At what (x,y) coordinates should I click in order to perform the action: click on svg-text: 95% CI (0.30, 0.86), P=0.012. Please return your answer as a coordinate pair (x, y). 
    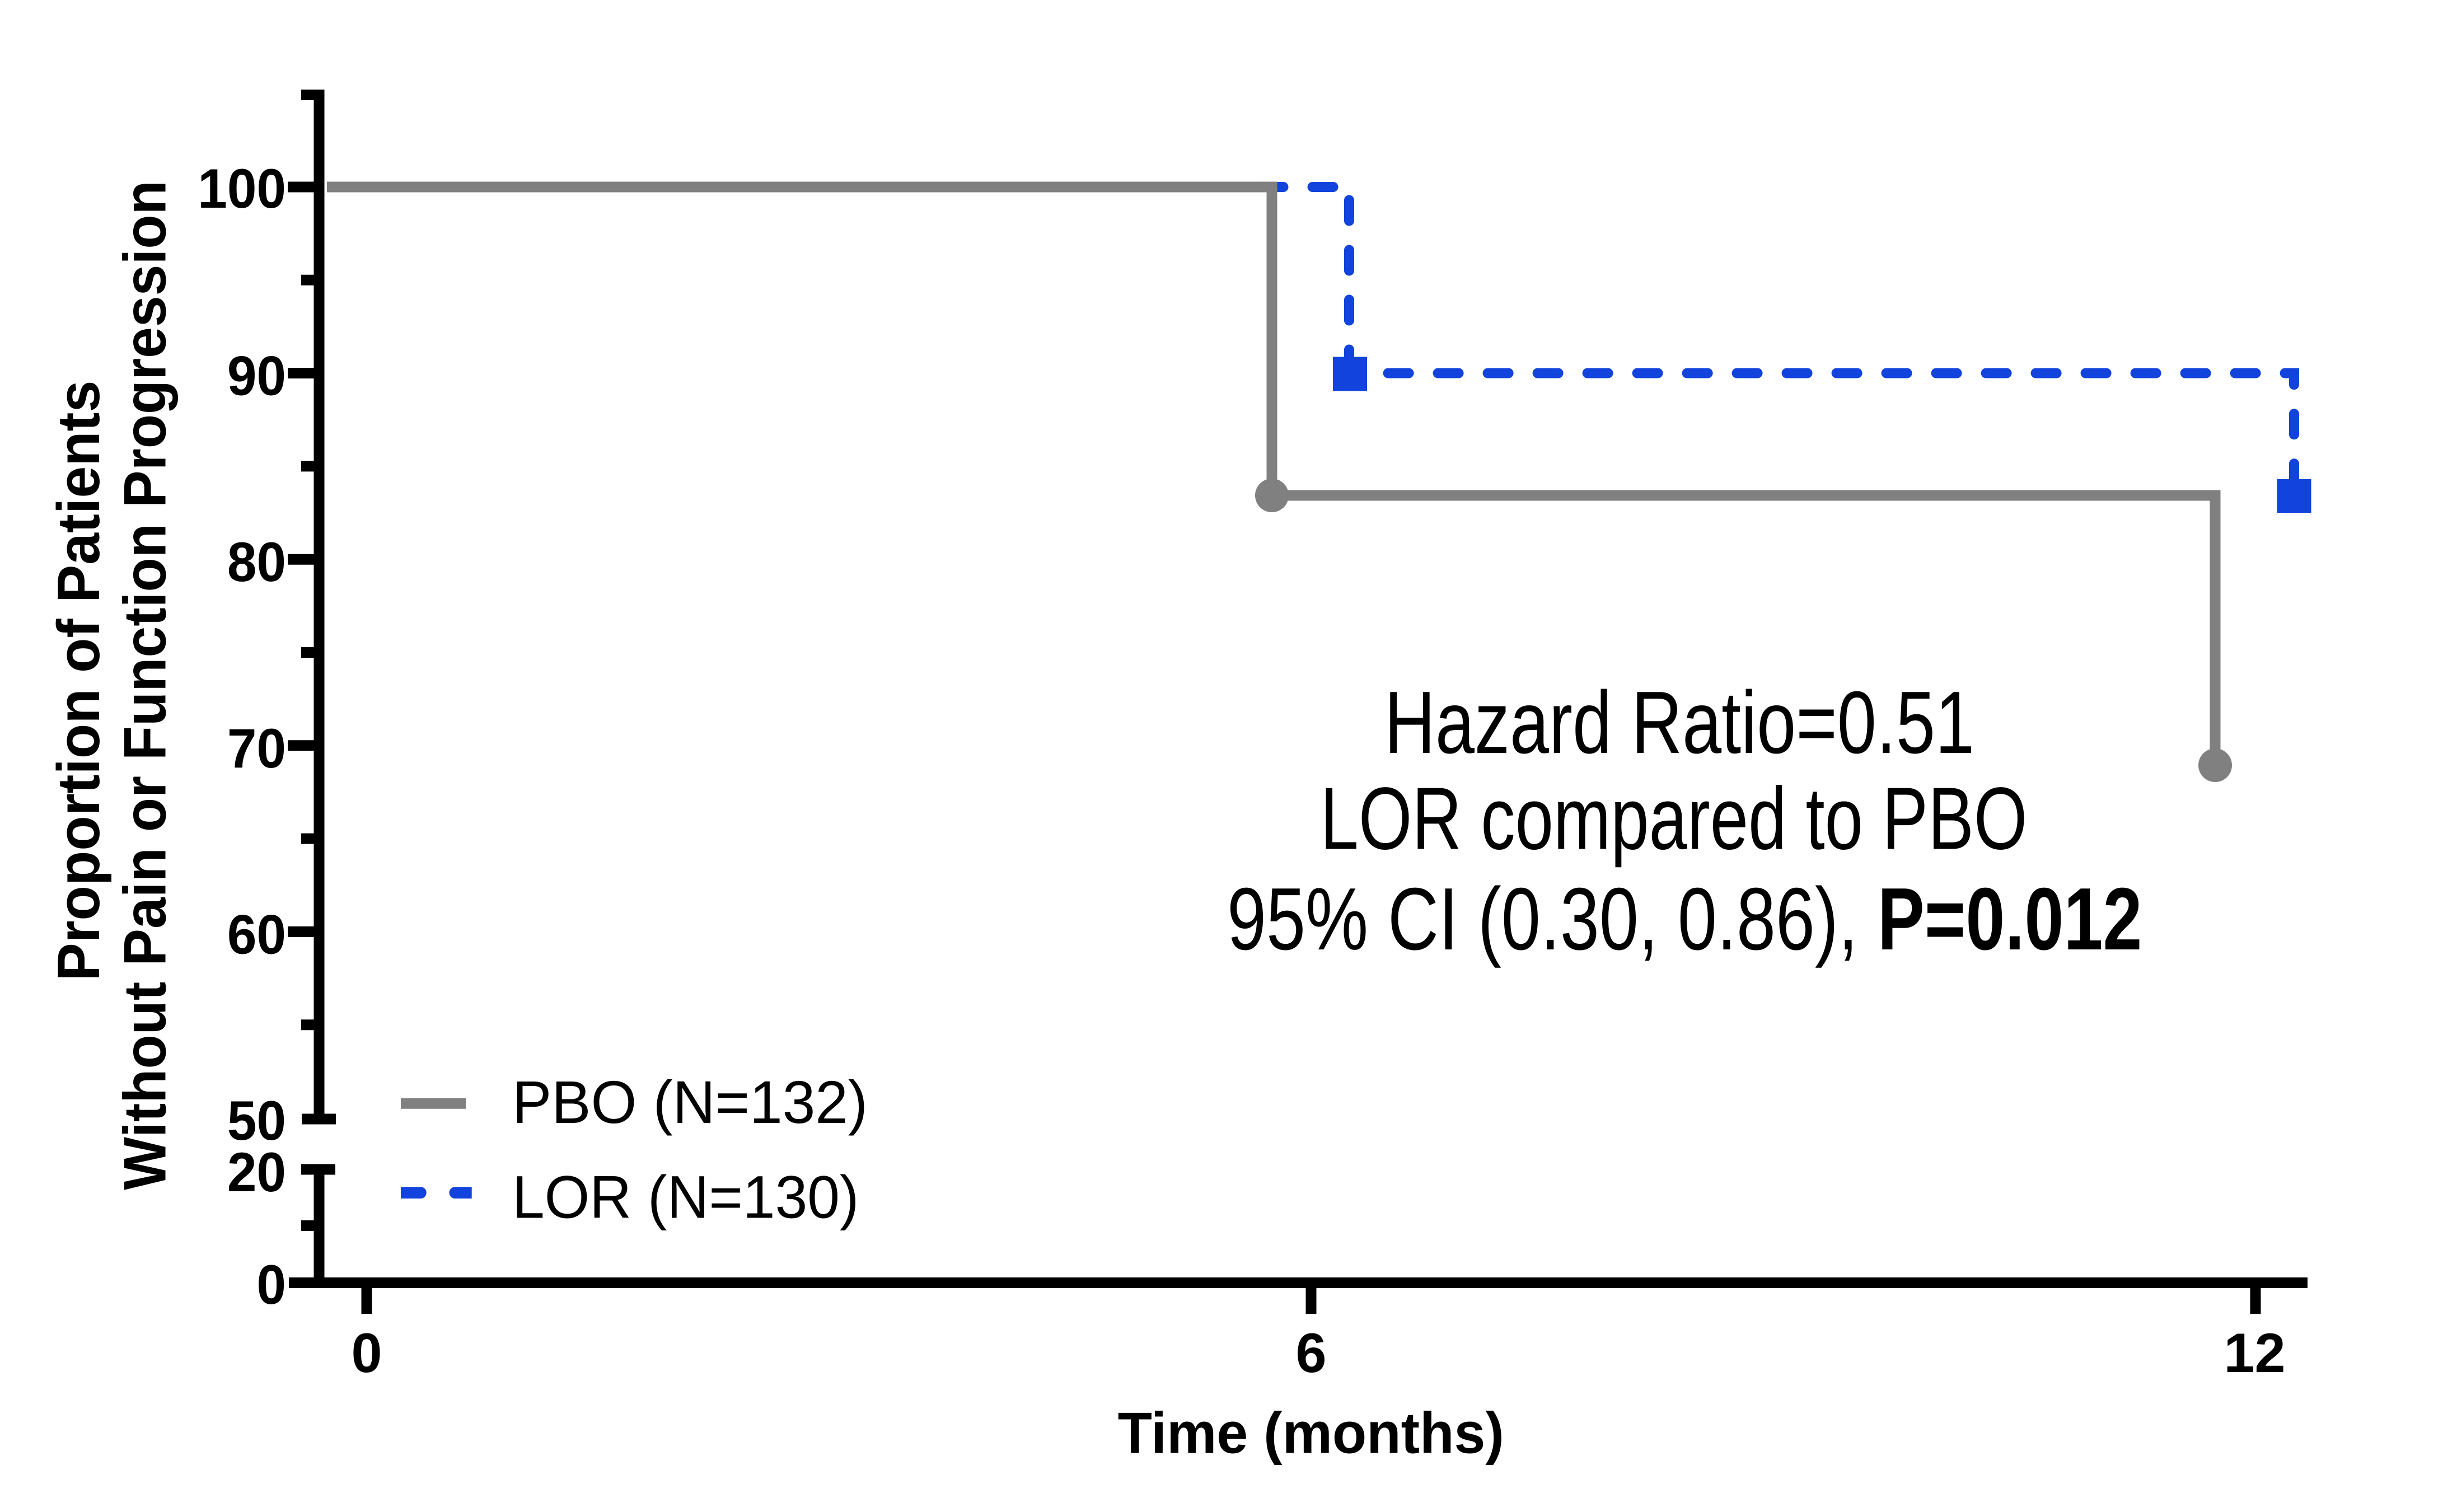
    Looking at the image, I should click on (1684, 919).